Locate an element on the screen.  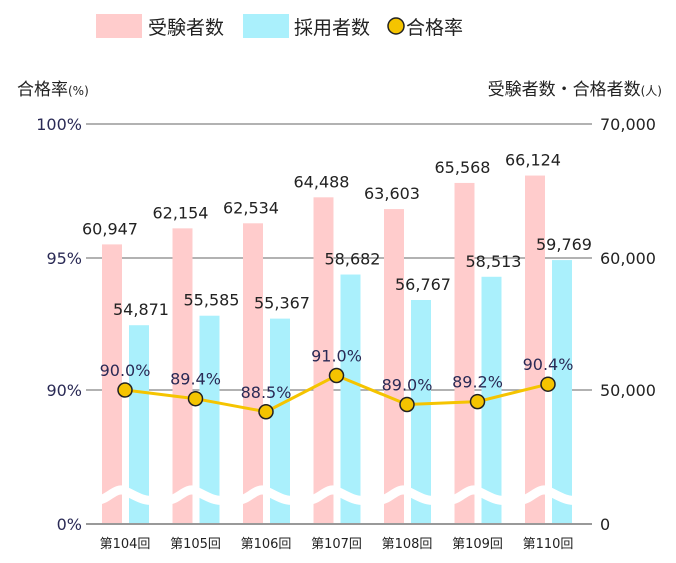
right-axis-title: 受験者数・合格者数(人) is located at coordinates (575, 90).